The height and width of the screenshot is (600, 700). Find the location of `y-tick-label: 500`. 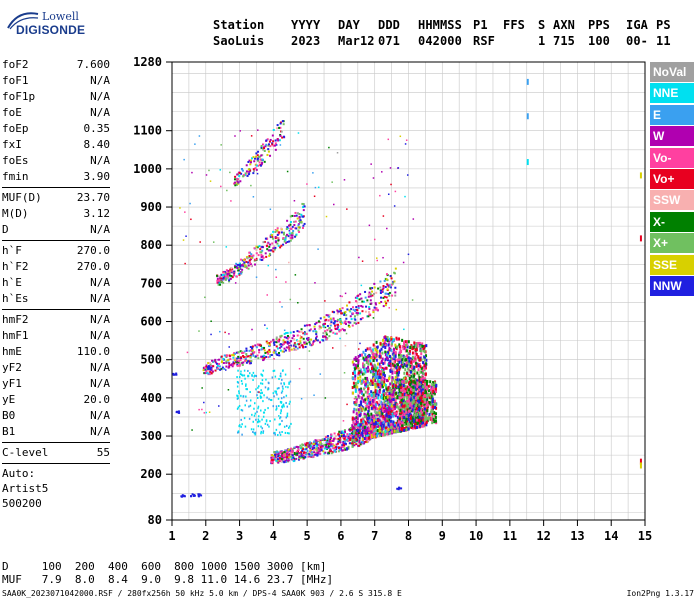

y-tick-label: 500 is located at coordinates (151, 360).